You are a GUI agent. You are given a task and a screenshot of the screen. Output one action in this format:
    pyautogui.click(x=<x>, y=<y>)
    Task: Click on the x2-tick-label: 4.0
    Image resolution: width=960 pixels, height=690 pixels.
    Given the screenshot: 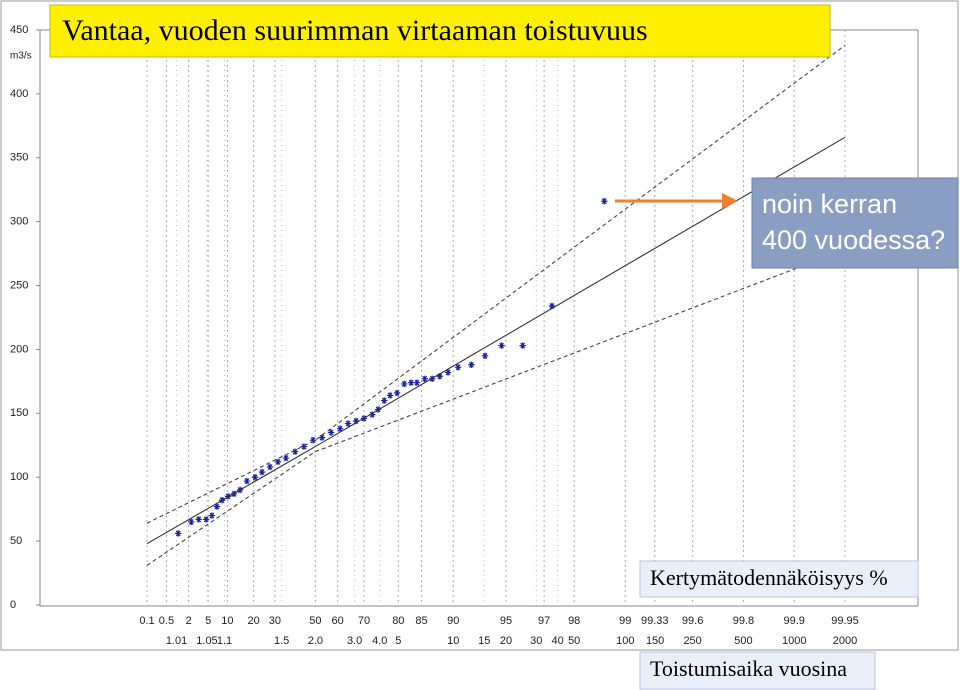 What is the action you would take?
    pyautogui.click(x=379, y=641)
    